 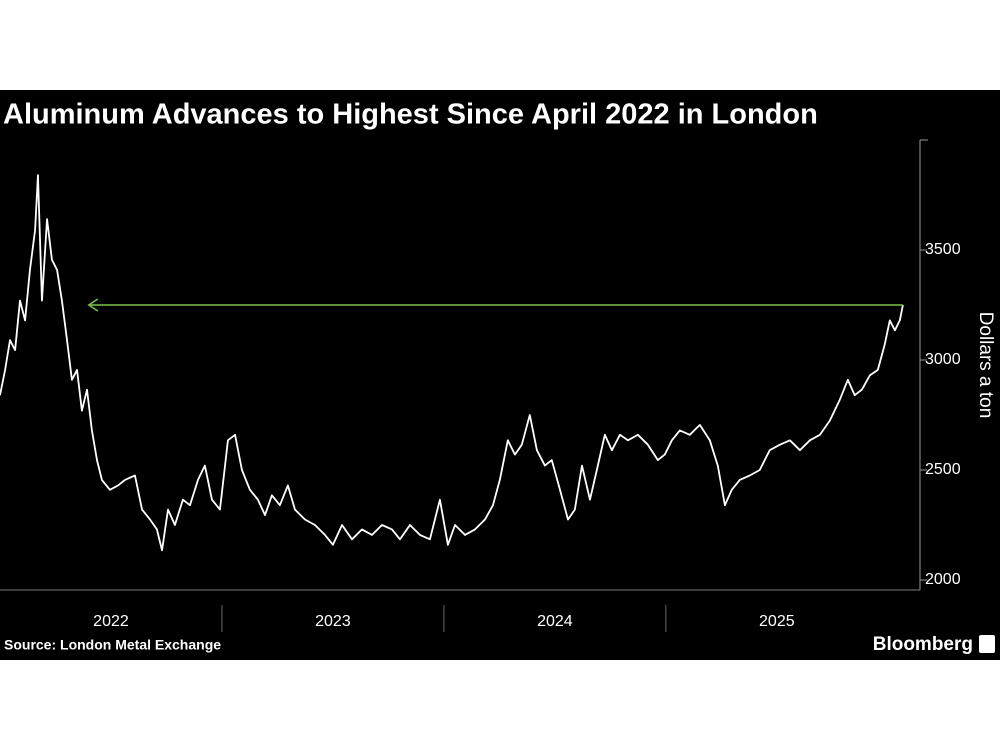 What do you see at coordinates (985, 365) in the screenshot?
I see `y-axis-label: Dollars a ton` at bounding box center [985, 365].